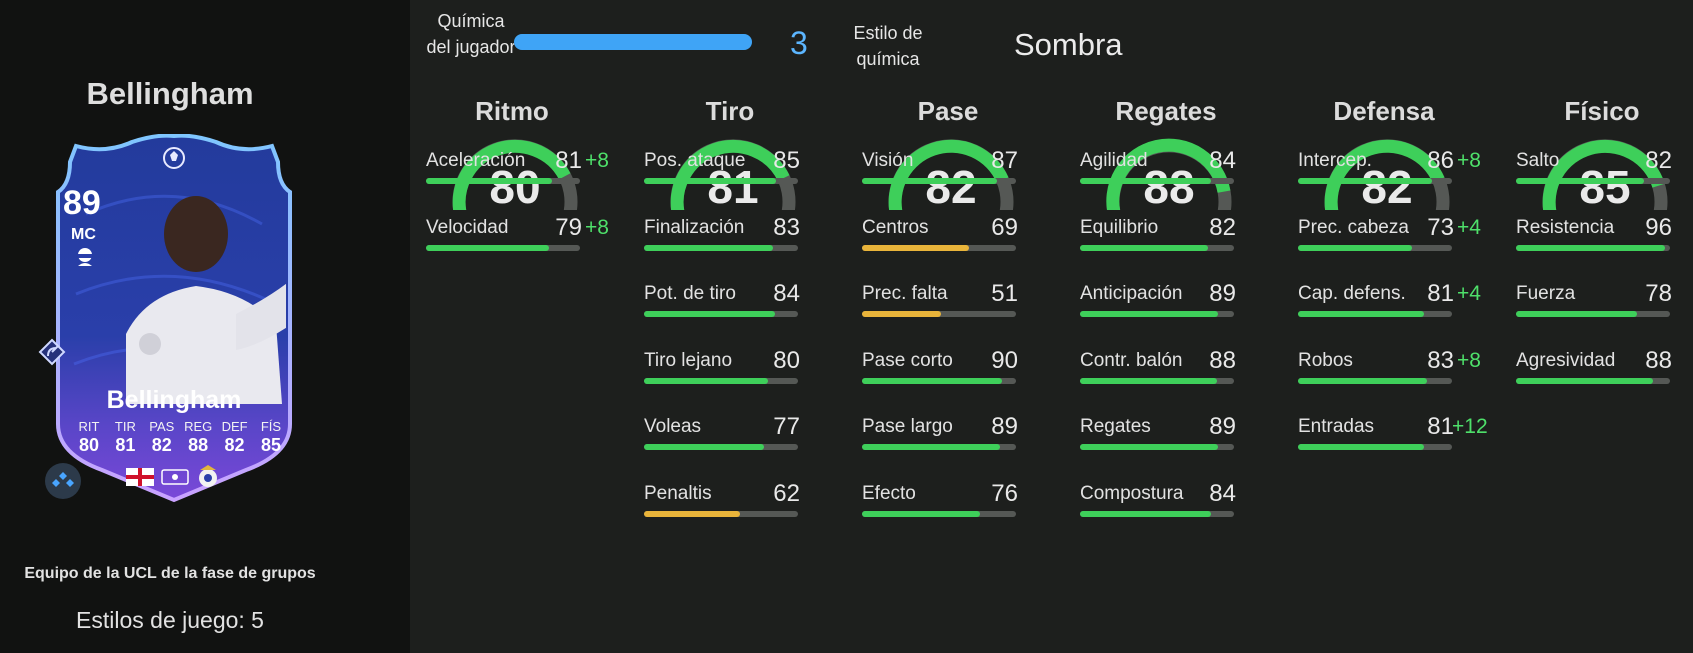 The width and height of the screenshot is (1693, 653). What do you see at coordinates (725, 434) in the screenshot?
I see `attribute-row: Voleas 77` at bounding box center [725, 434].